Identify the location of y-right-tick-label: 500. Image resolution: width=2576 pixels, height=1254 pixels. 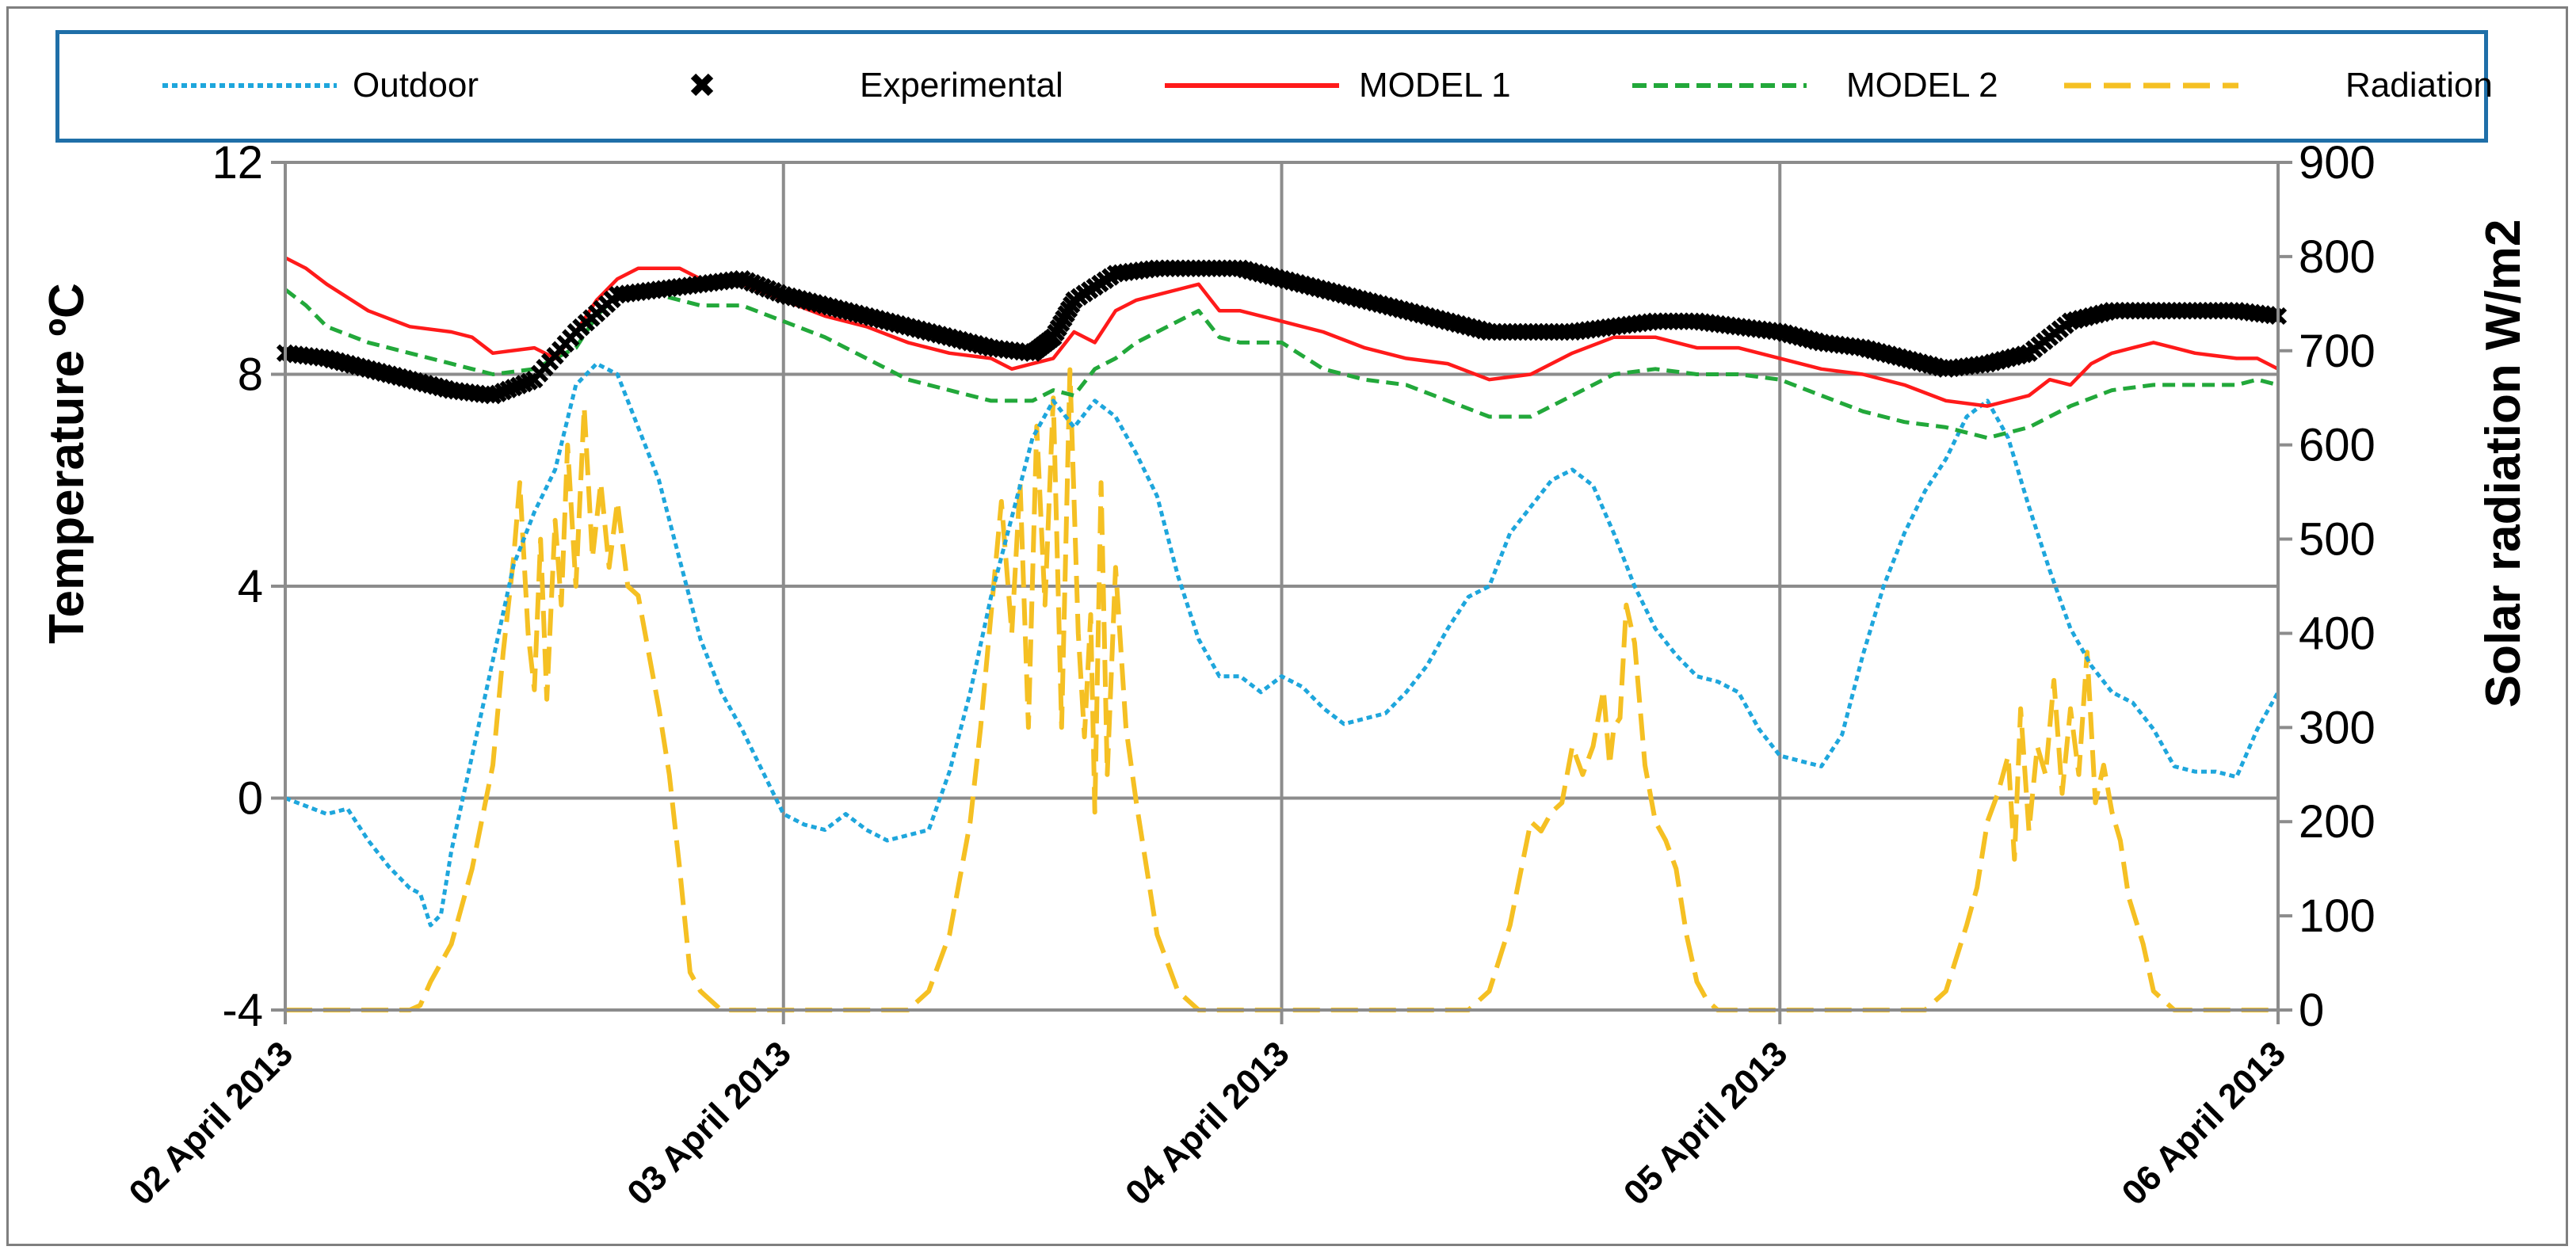
(2337, 540).